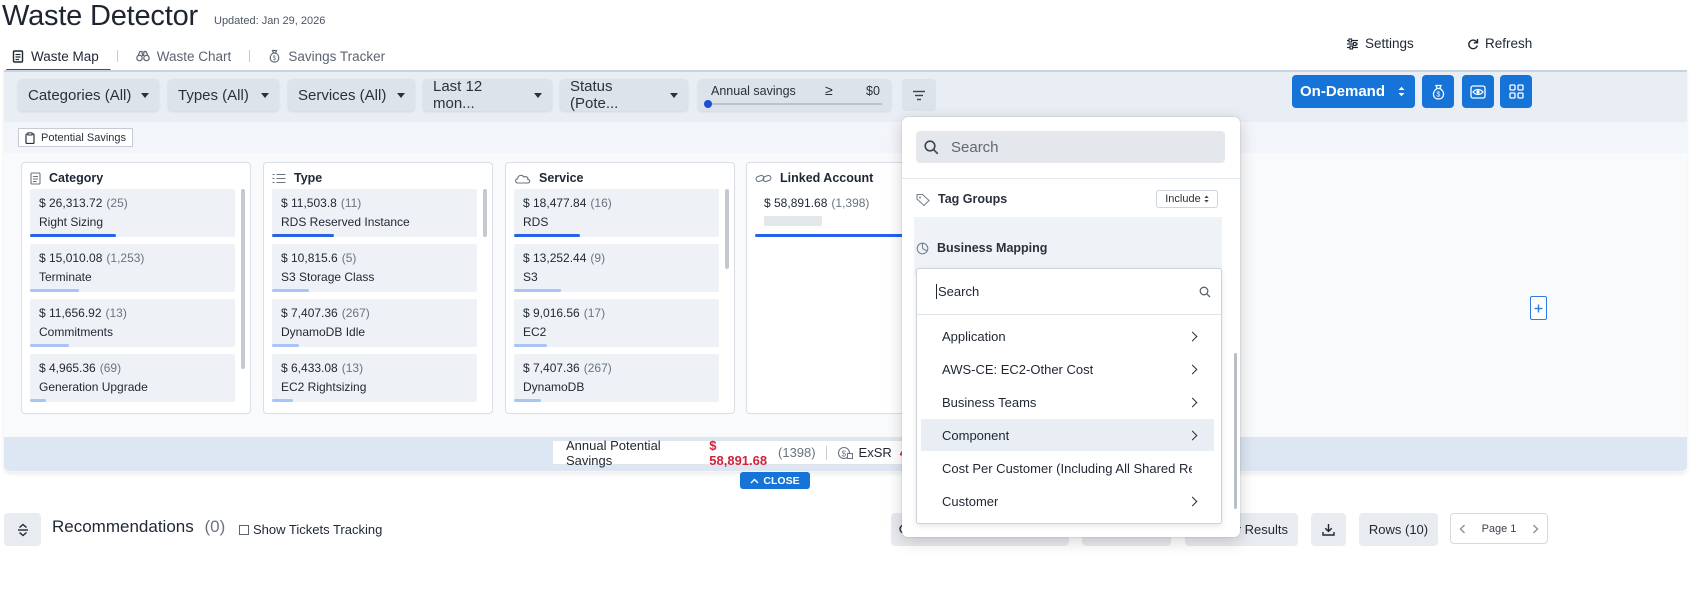  Describe the element at coordinates (374, 323) in the screenshot. I see `card-row: $ 7,407.36 (267) DynamoDB Idle` at that location.